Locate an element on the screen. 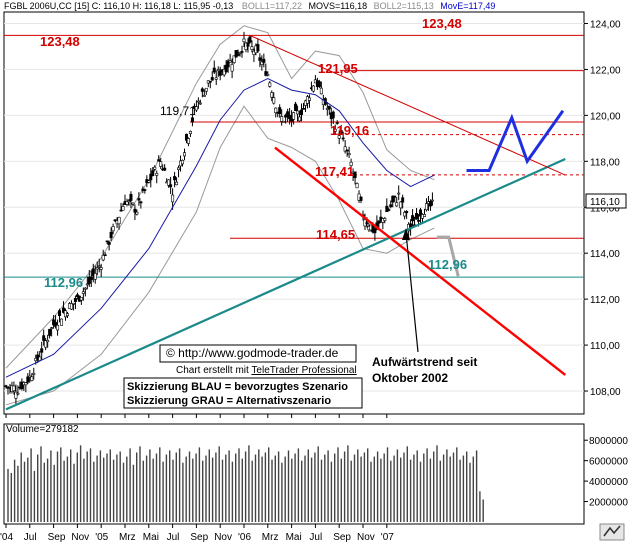 This screenshot has height=544, width=629. chart-credit-prefix: Chart erstellt mit is located at coordinates (212, 370).